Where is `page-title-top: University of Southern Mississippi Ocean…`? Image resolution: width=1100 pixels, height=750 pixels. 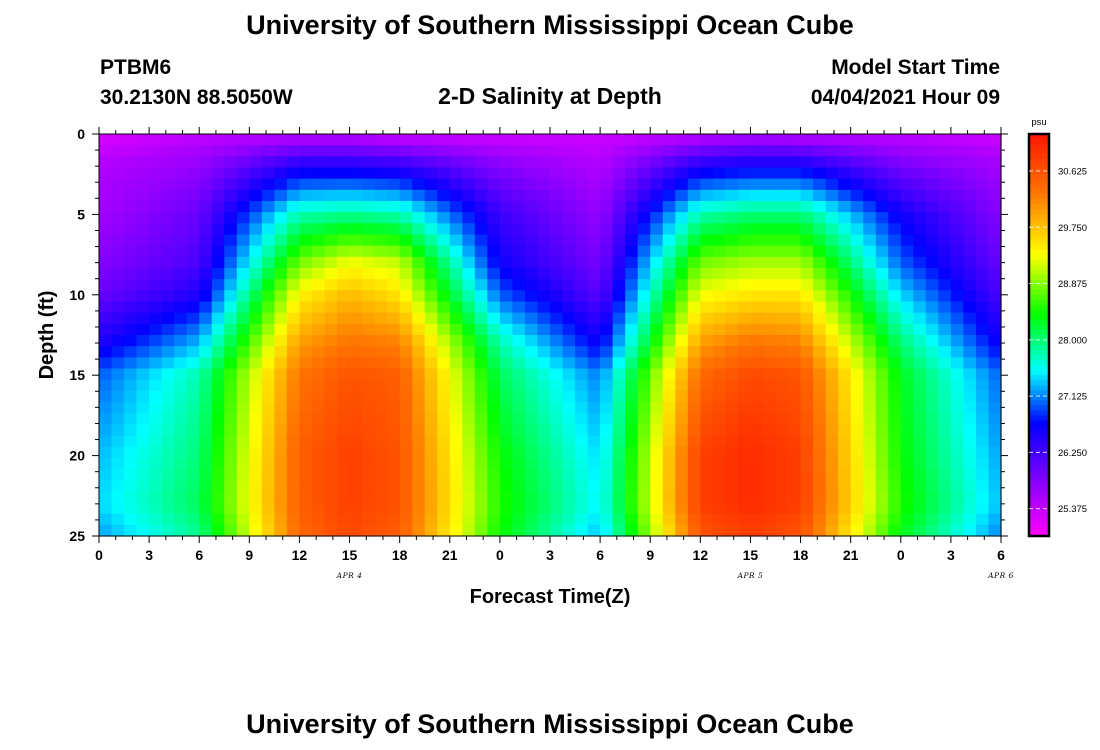 page-title-top: University of Southern Mississippi Ocean… is located at coordinates (550, 25).